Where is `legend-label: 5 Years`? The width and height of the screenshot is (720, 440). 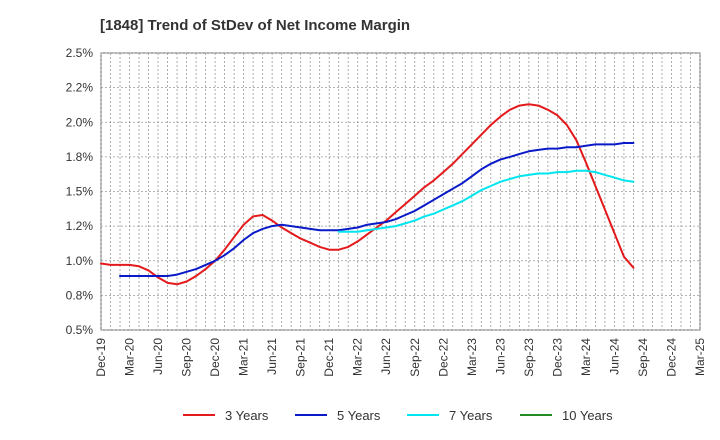
legend-label: 5 Years is located at coordinates (359, 415).